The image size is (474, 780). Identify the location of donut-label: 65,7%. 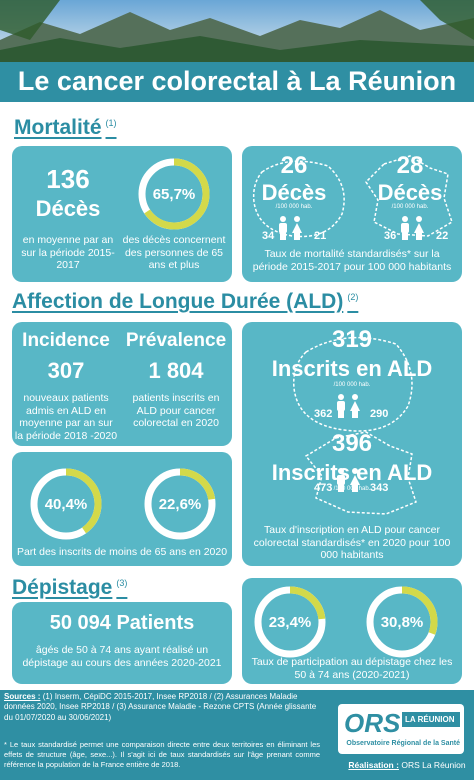
(174, 194).